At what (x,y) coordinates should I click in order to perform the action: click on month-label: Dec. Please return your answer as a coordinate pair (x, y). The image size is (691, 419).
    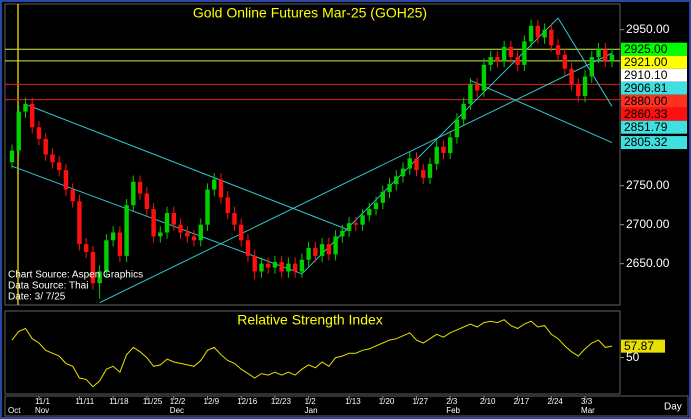
    Looking at the image, I should click on (177, 410).